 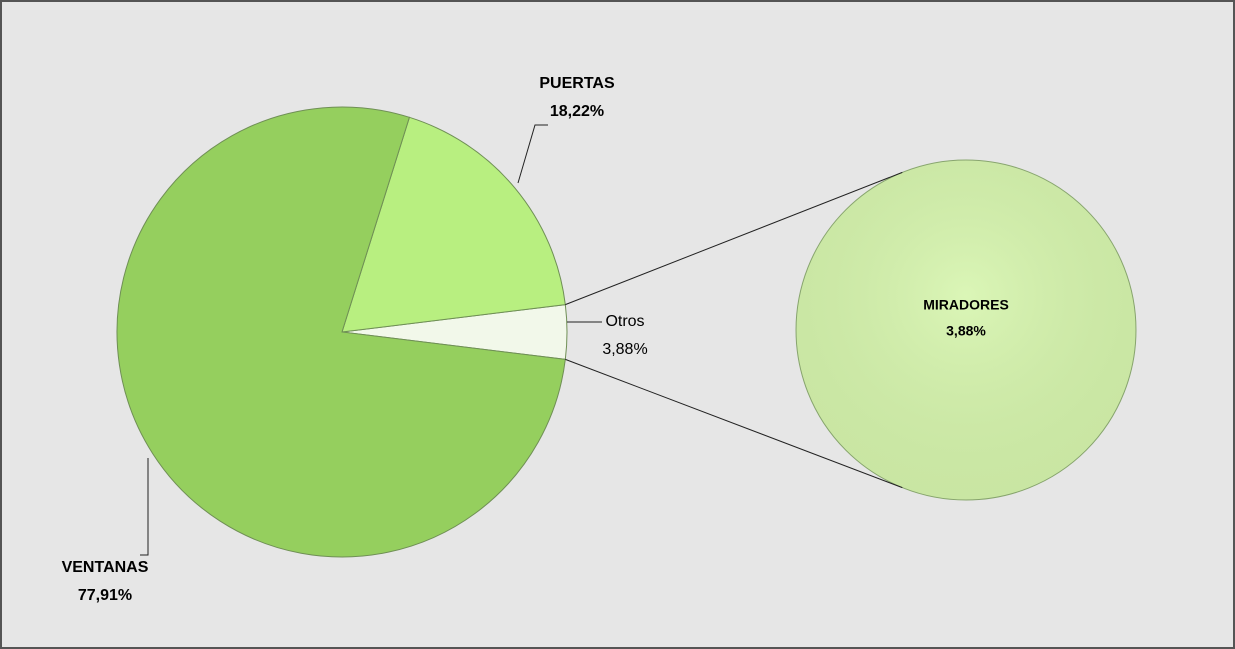 What do you see at coordinates (105, 595) in the screenshot?
I see `data-label-value: 77,91%` at bounding box center [105, 595].